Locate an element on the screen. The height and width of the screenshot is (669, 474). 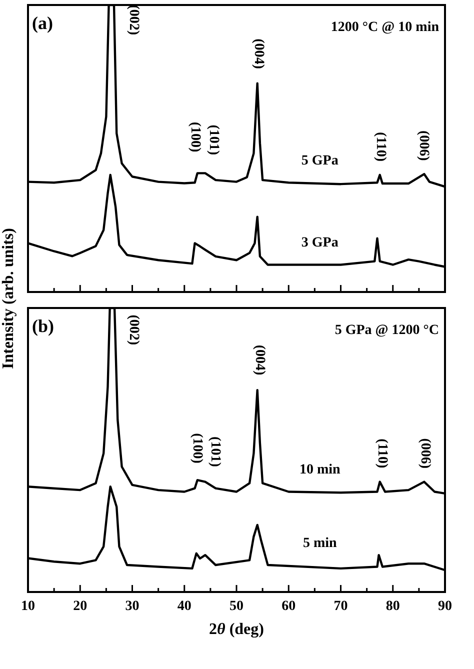
series-label: 5 min is located at coordinates (320, 544).